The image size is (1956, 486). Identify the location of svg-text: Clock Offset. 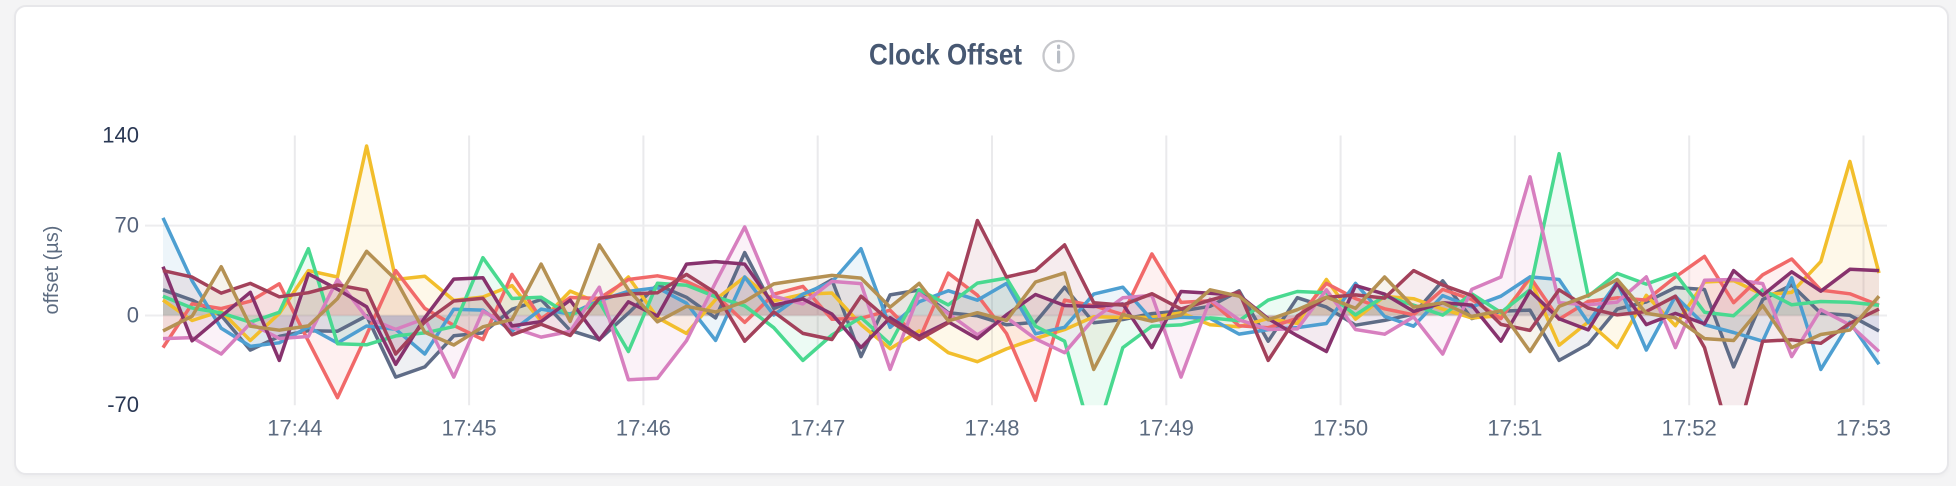
(945, 55).